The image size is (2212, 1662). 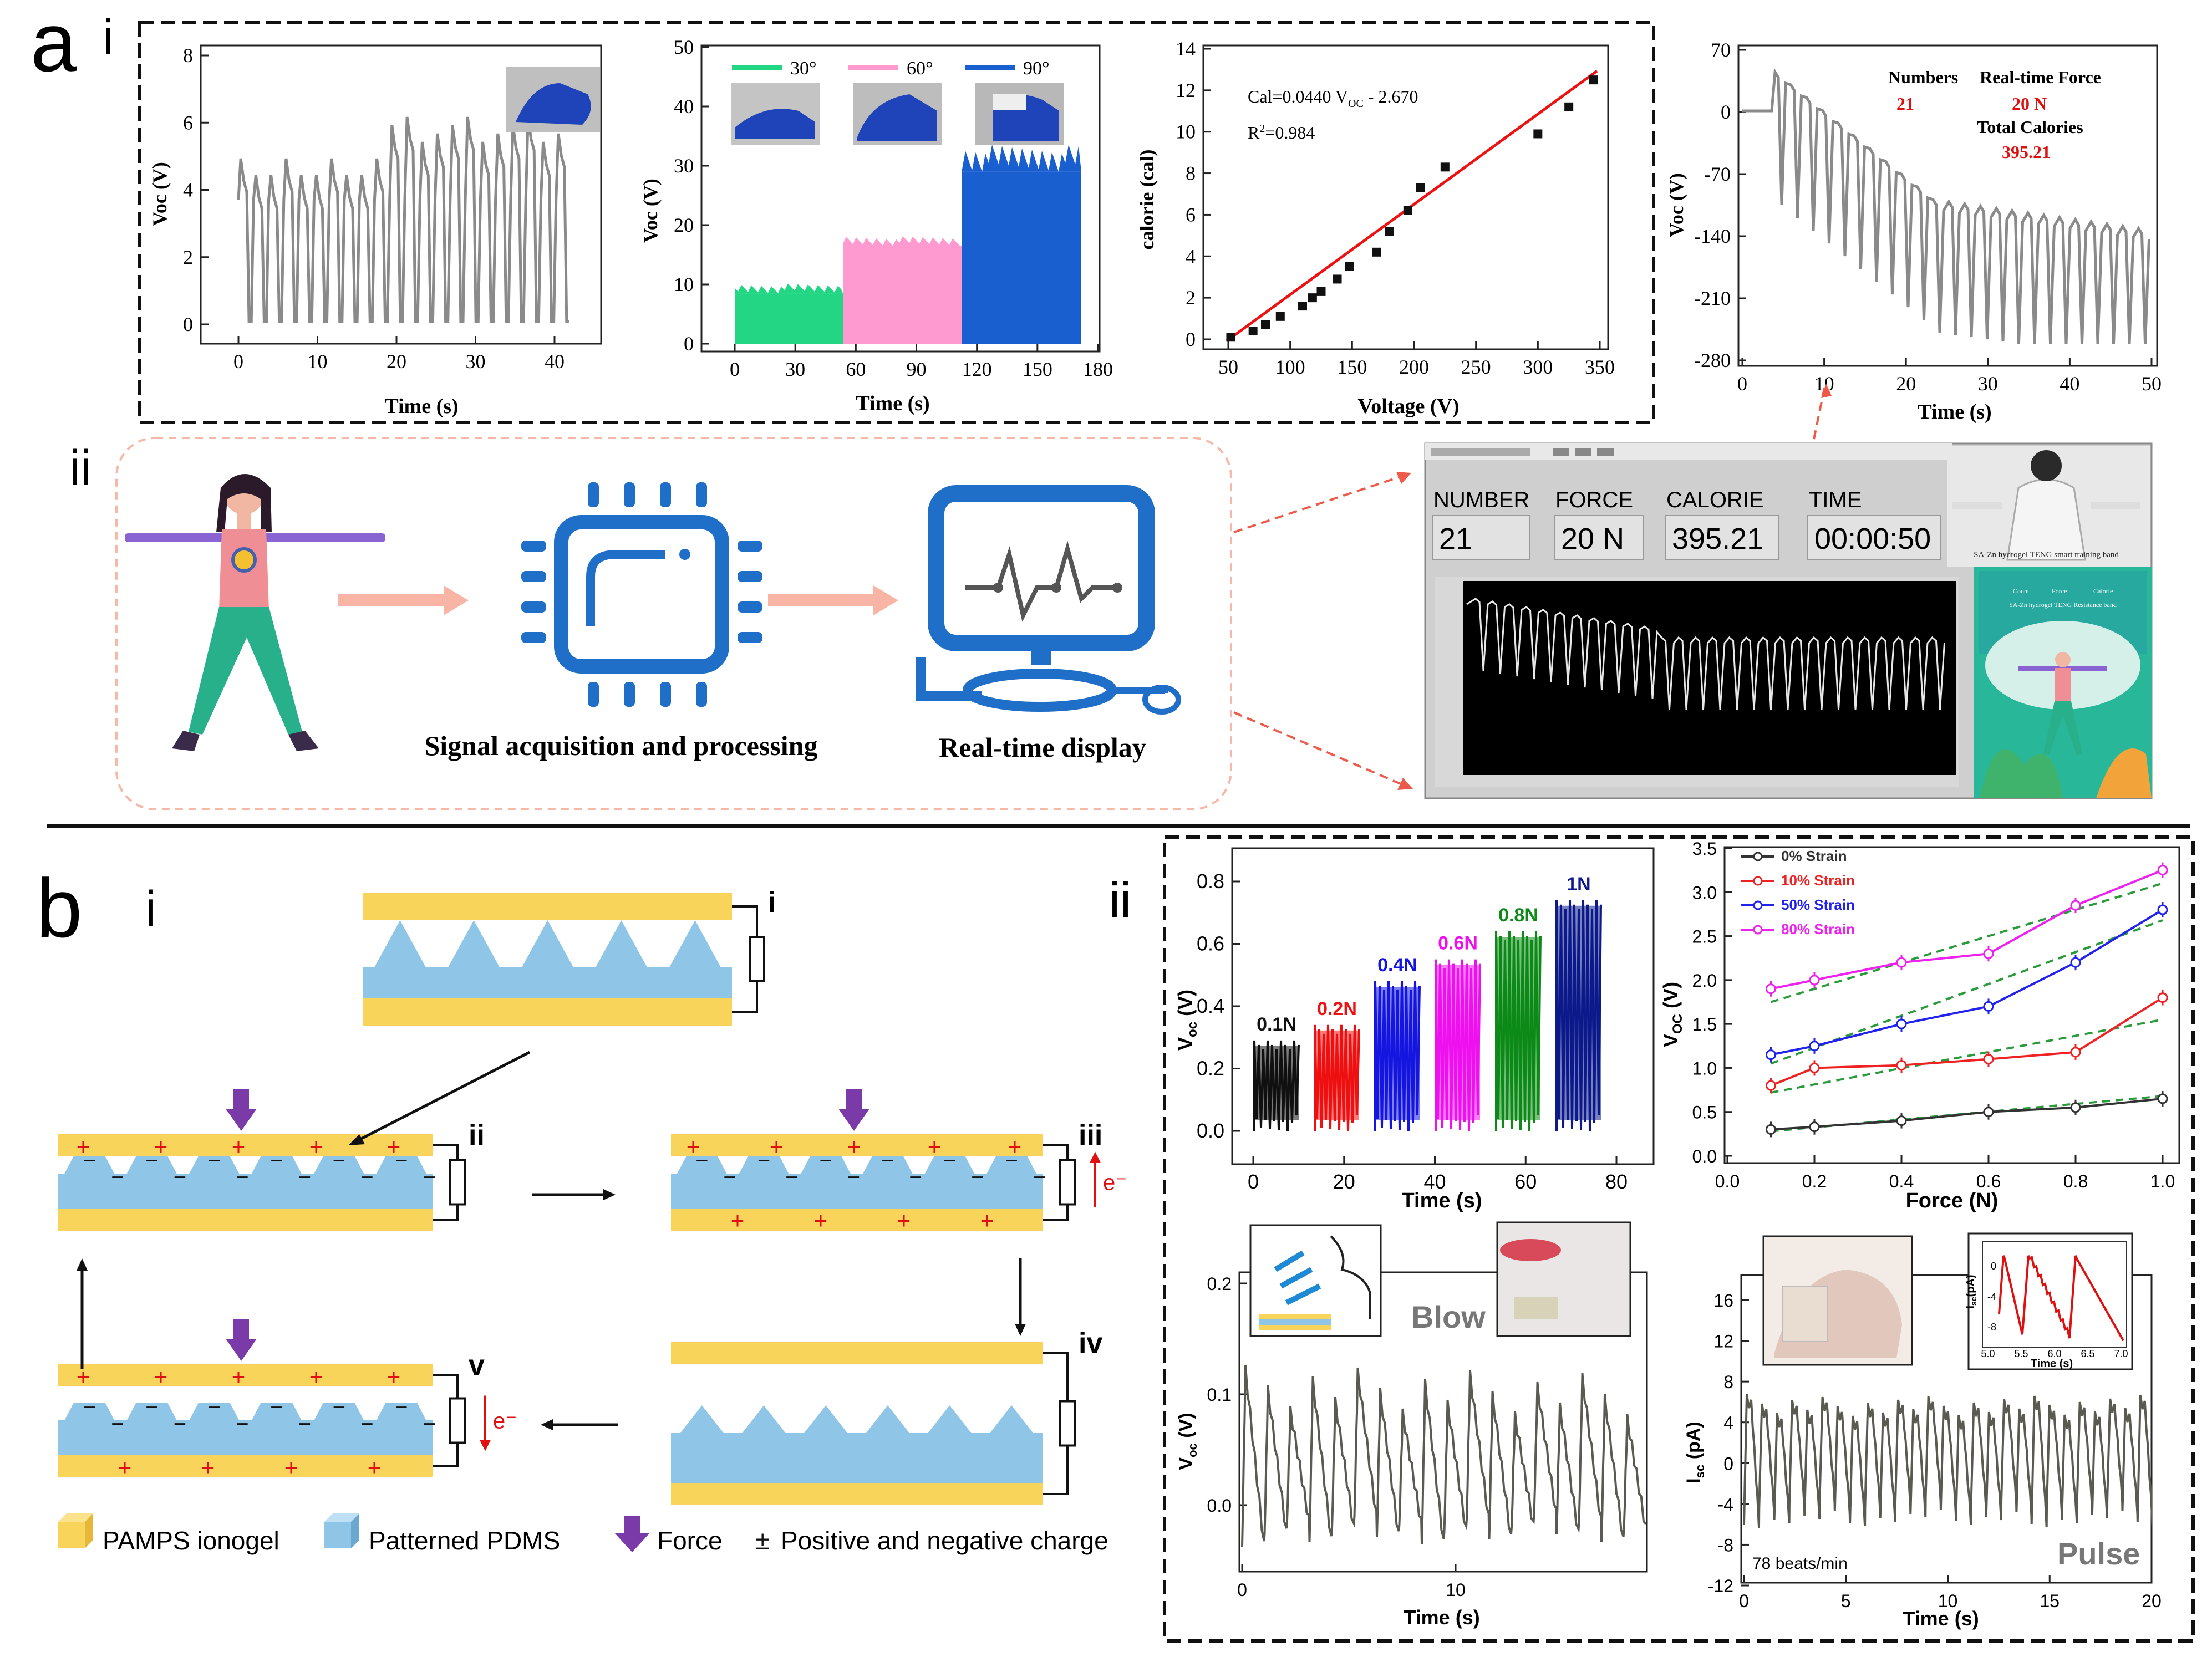 I want to click on x-tick-label: 0.8, so click(x=2075, y=1181).